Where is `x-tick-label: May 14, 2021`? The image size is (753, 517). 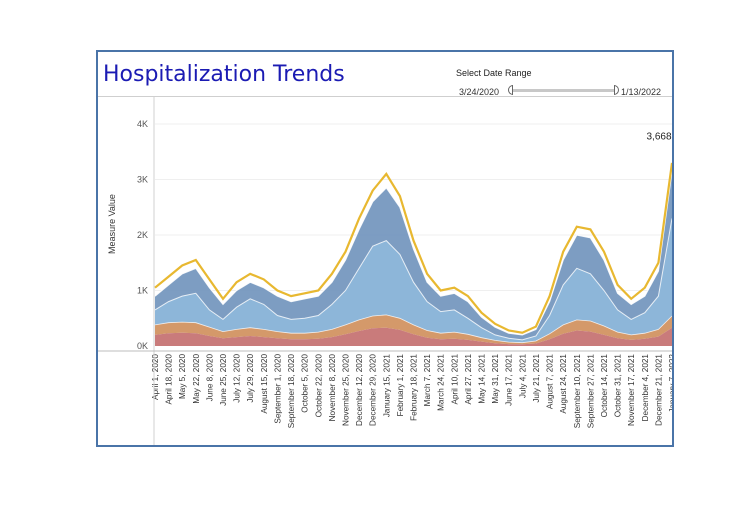
x-tick-label: May 14, 2021 is located at coordinates (482, 379).